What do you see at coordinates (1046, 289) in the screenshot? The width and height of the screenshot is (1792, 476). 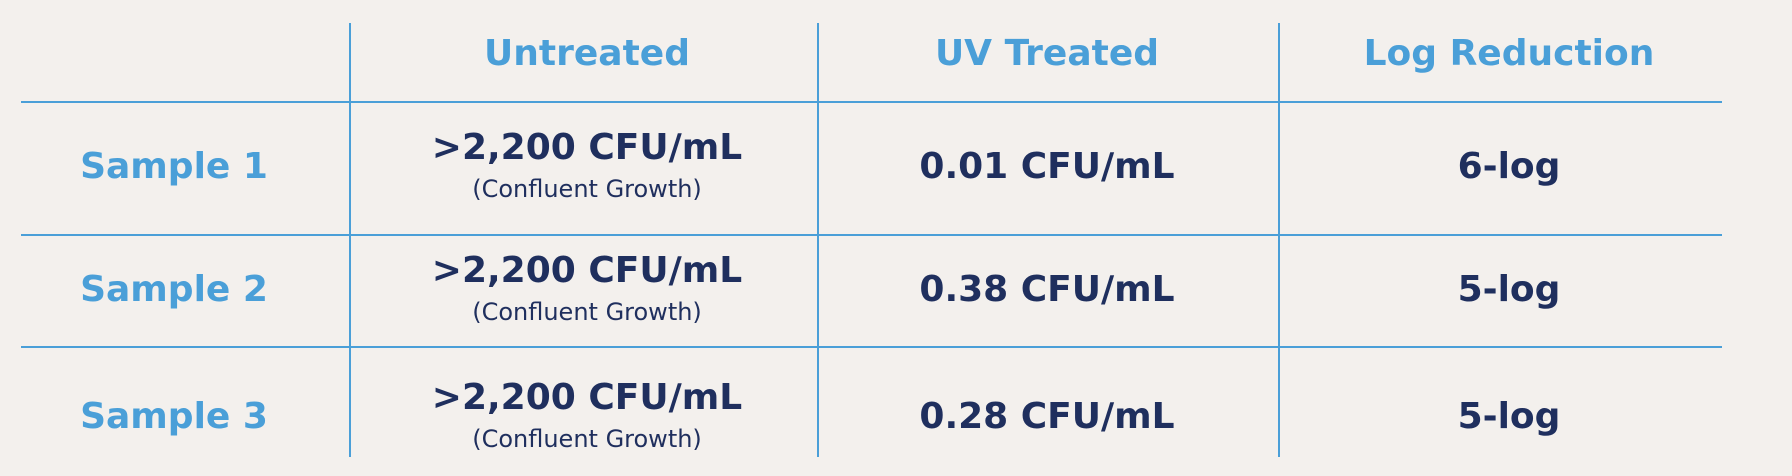 I see `uv-treated-value: 0.38 CFU/mL` at bounding box center [1046, 289].